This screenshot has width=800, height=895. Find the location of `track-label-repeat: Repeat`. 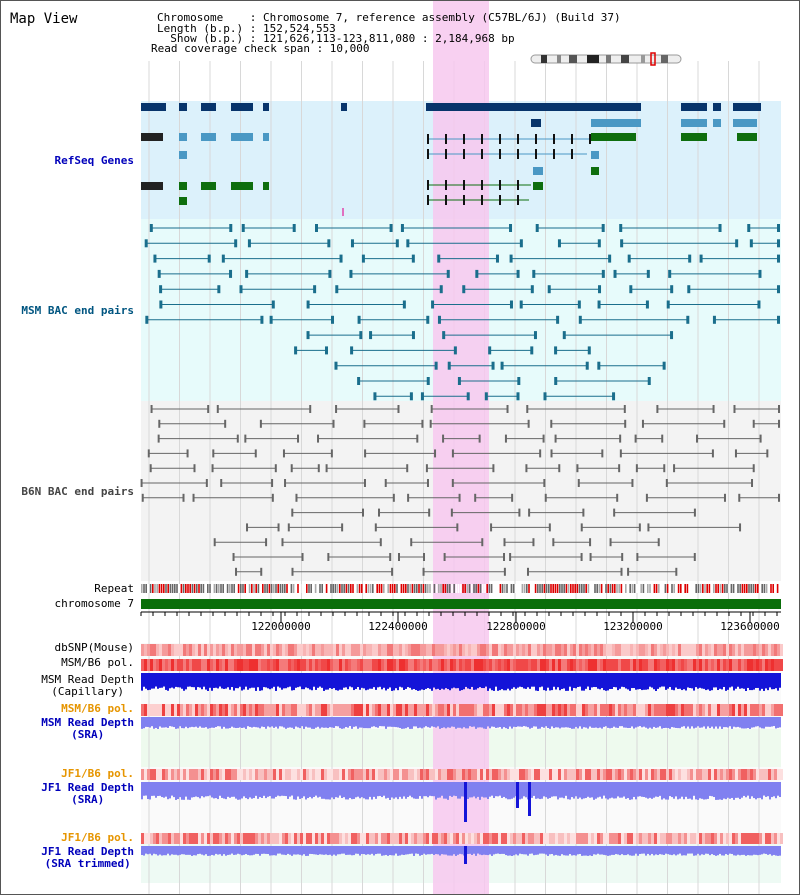

track-label-repeat: Repeat is located at coordinates (114, 588).